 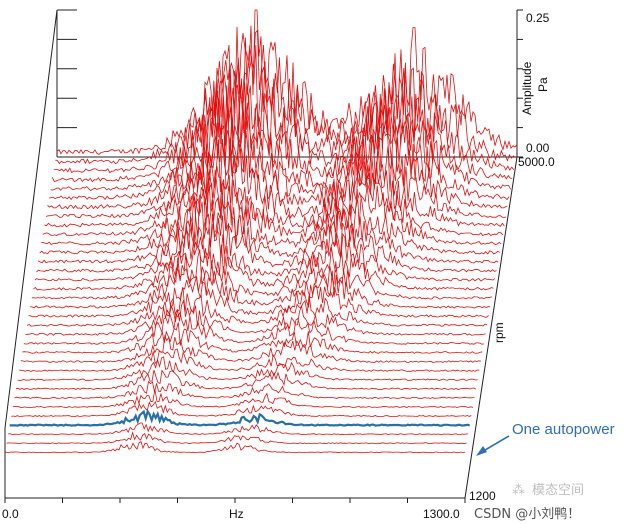 What do you see at coordinates (236, 514) in the screenshot?
I see `x-axis-title: Hz` at bounding box center [236, 514].